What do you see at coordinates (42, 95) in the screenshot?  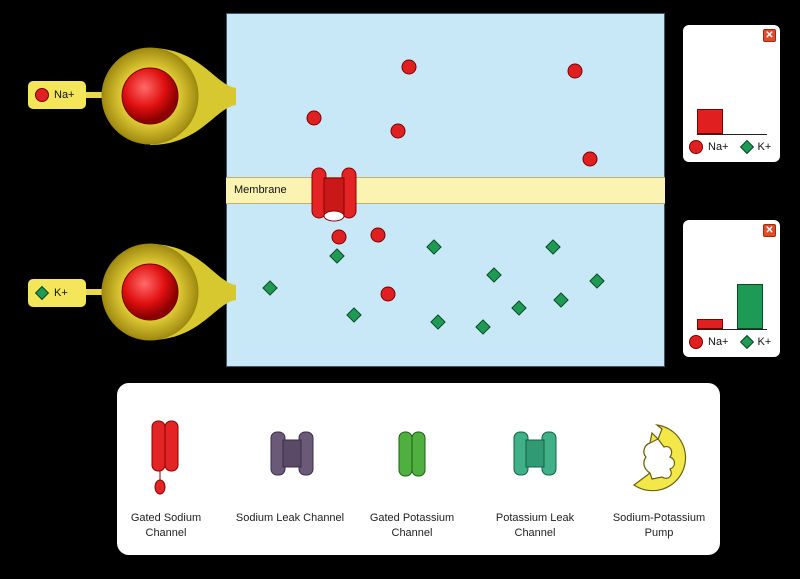 I see `sodium-icon` at bounding box center [42, 95].